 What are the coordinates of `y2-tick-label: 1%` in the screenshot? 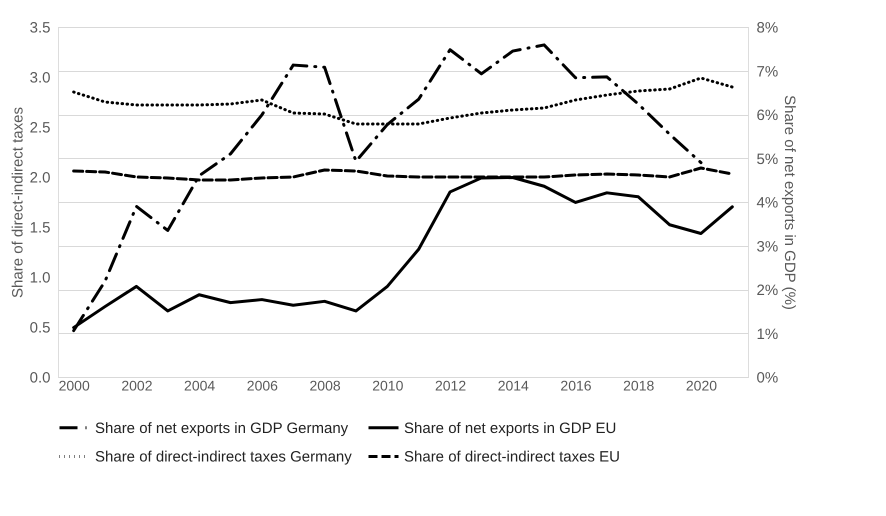 It's located at (767, 334).